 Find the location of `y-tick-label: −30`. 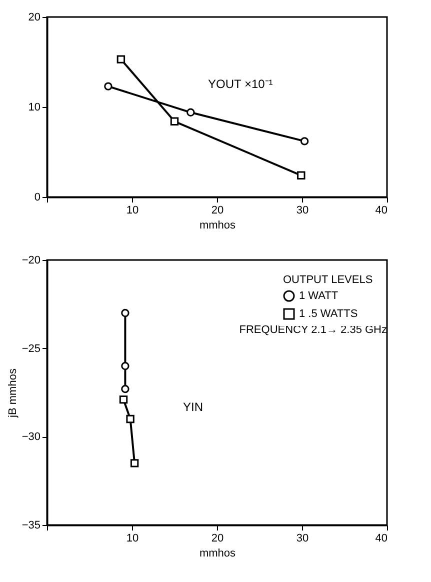

y-tick-label: −30 is located at coordinates (31, 437).